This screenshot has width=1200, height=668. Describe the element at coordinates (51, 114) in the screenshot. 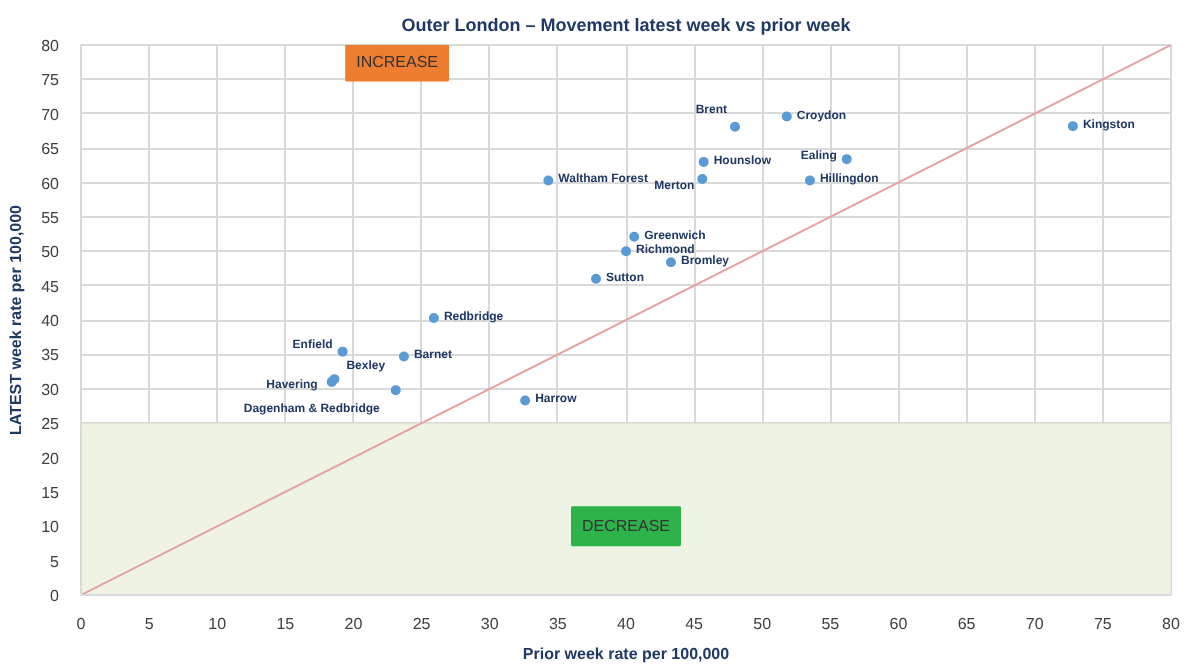

I see `y-tick-label: 70` at that location.